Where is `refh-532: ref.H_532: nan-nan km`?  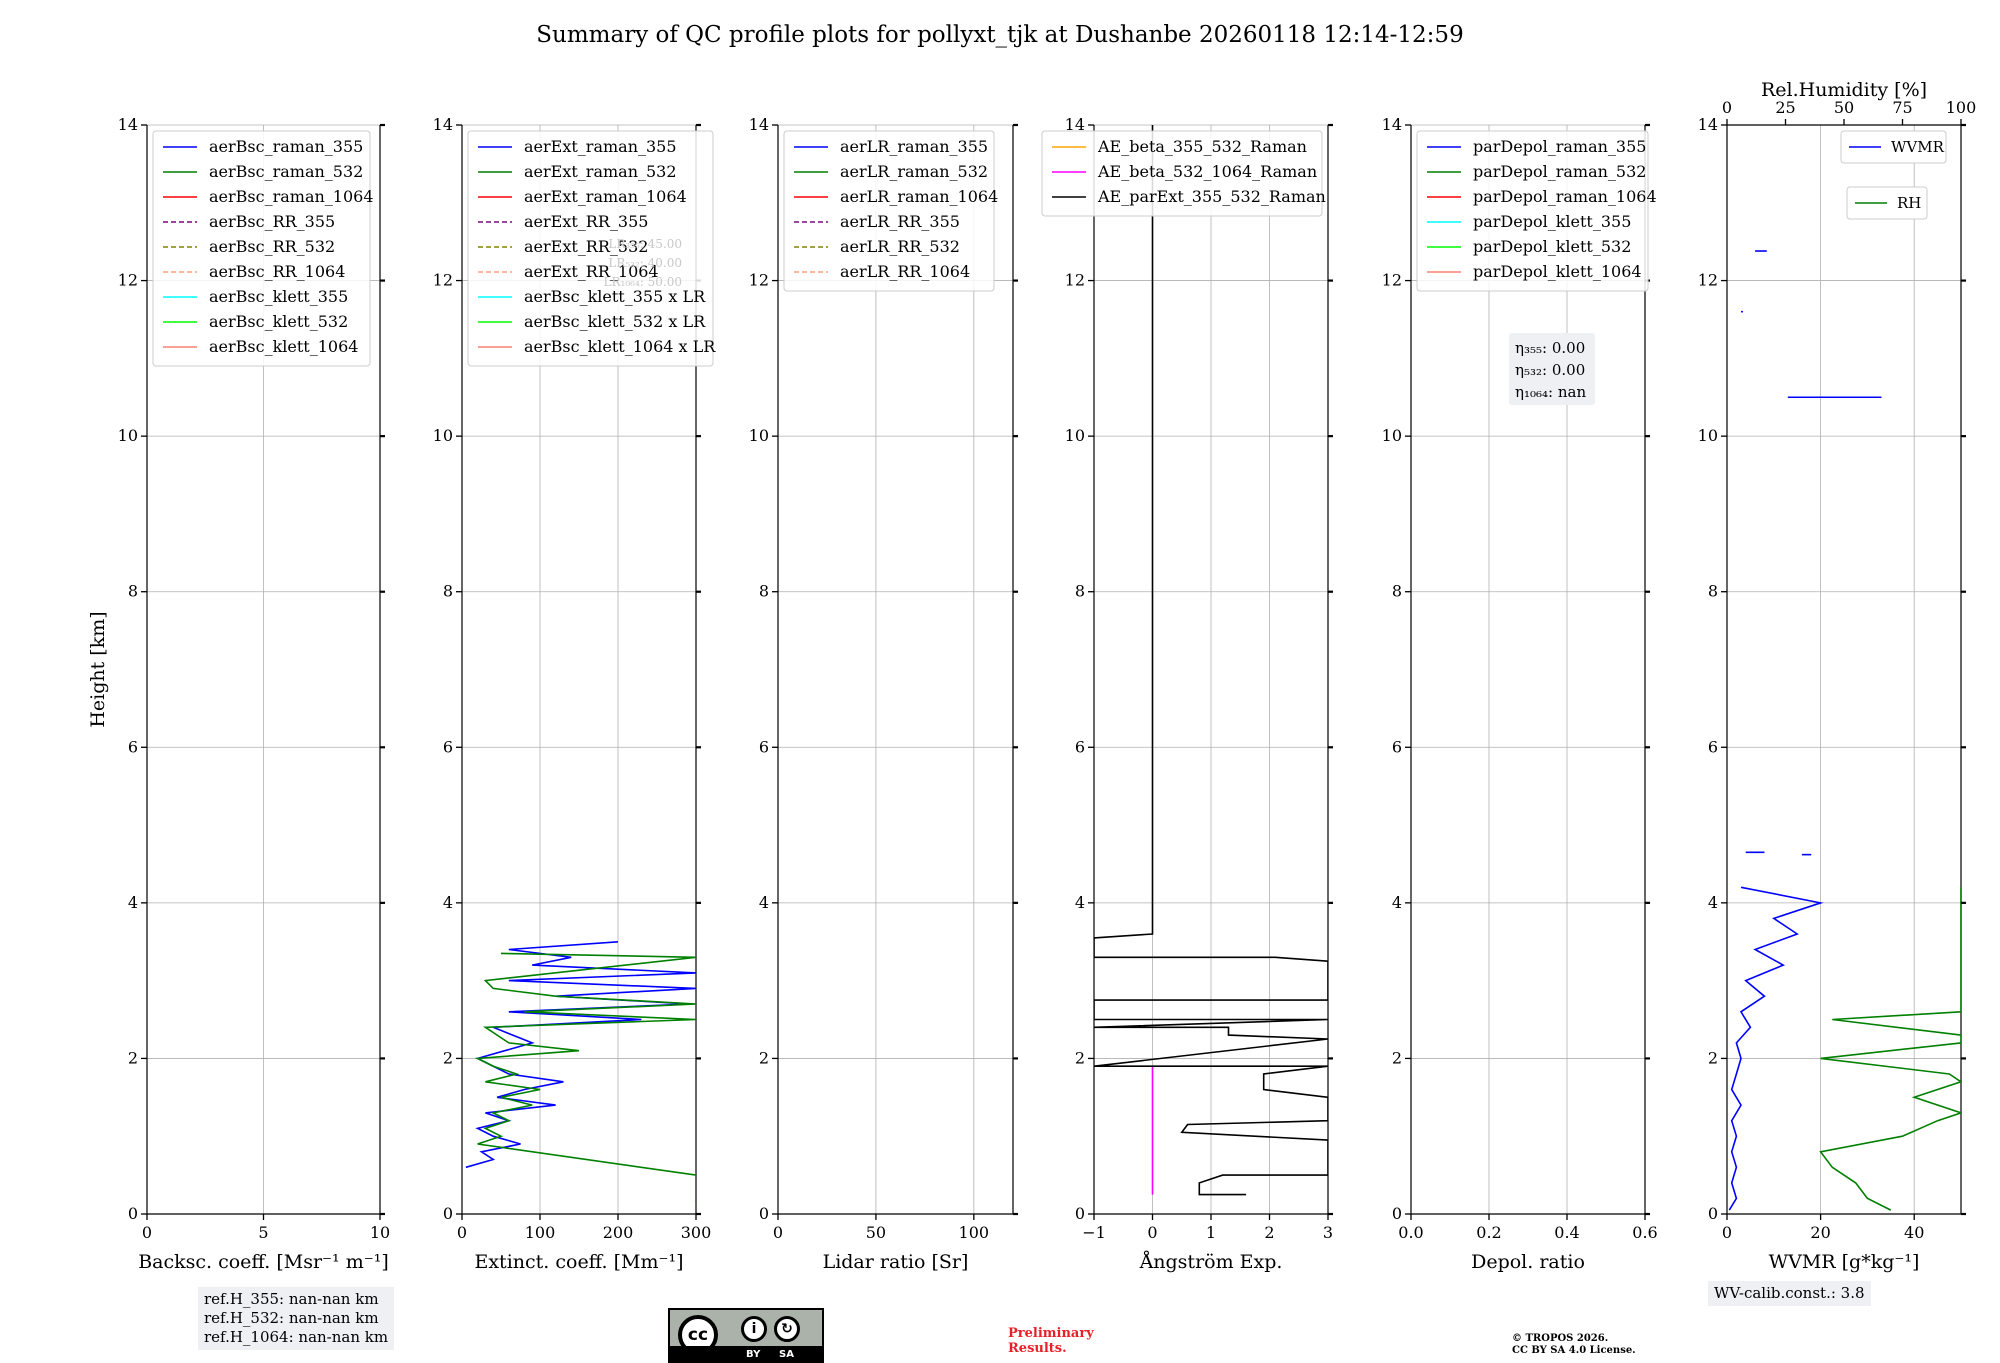 refh-532: ref.H_532: nan-nan km is located at coordinates (291, 1318).